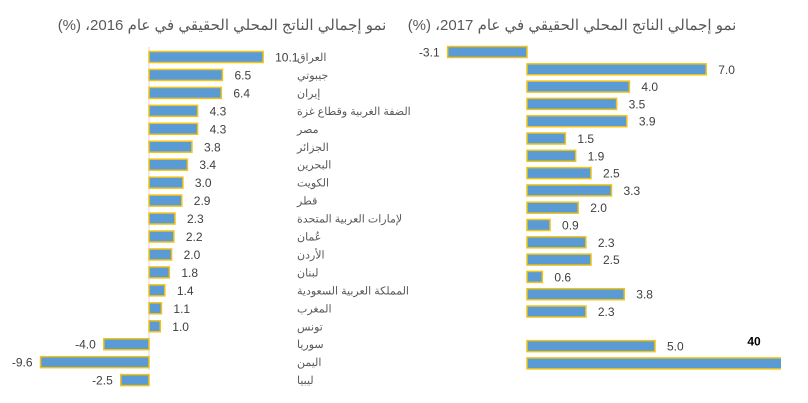 This screenshot has height=403, width=808. I want to click on category-label: المملكة العربية السعودية, so click(353, 291).